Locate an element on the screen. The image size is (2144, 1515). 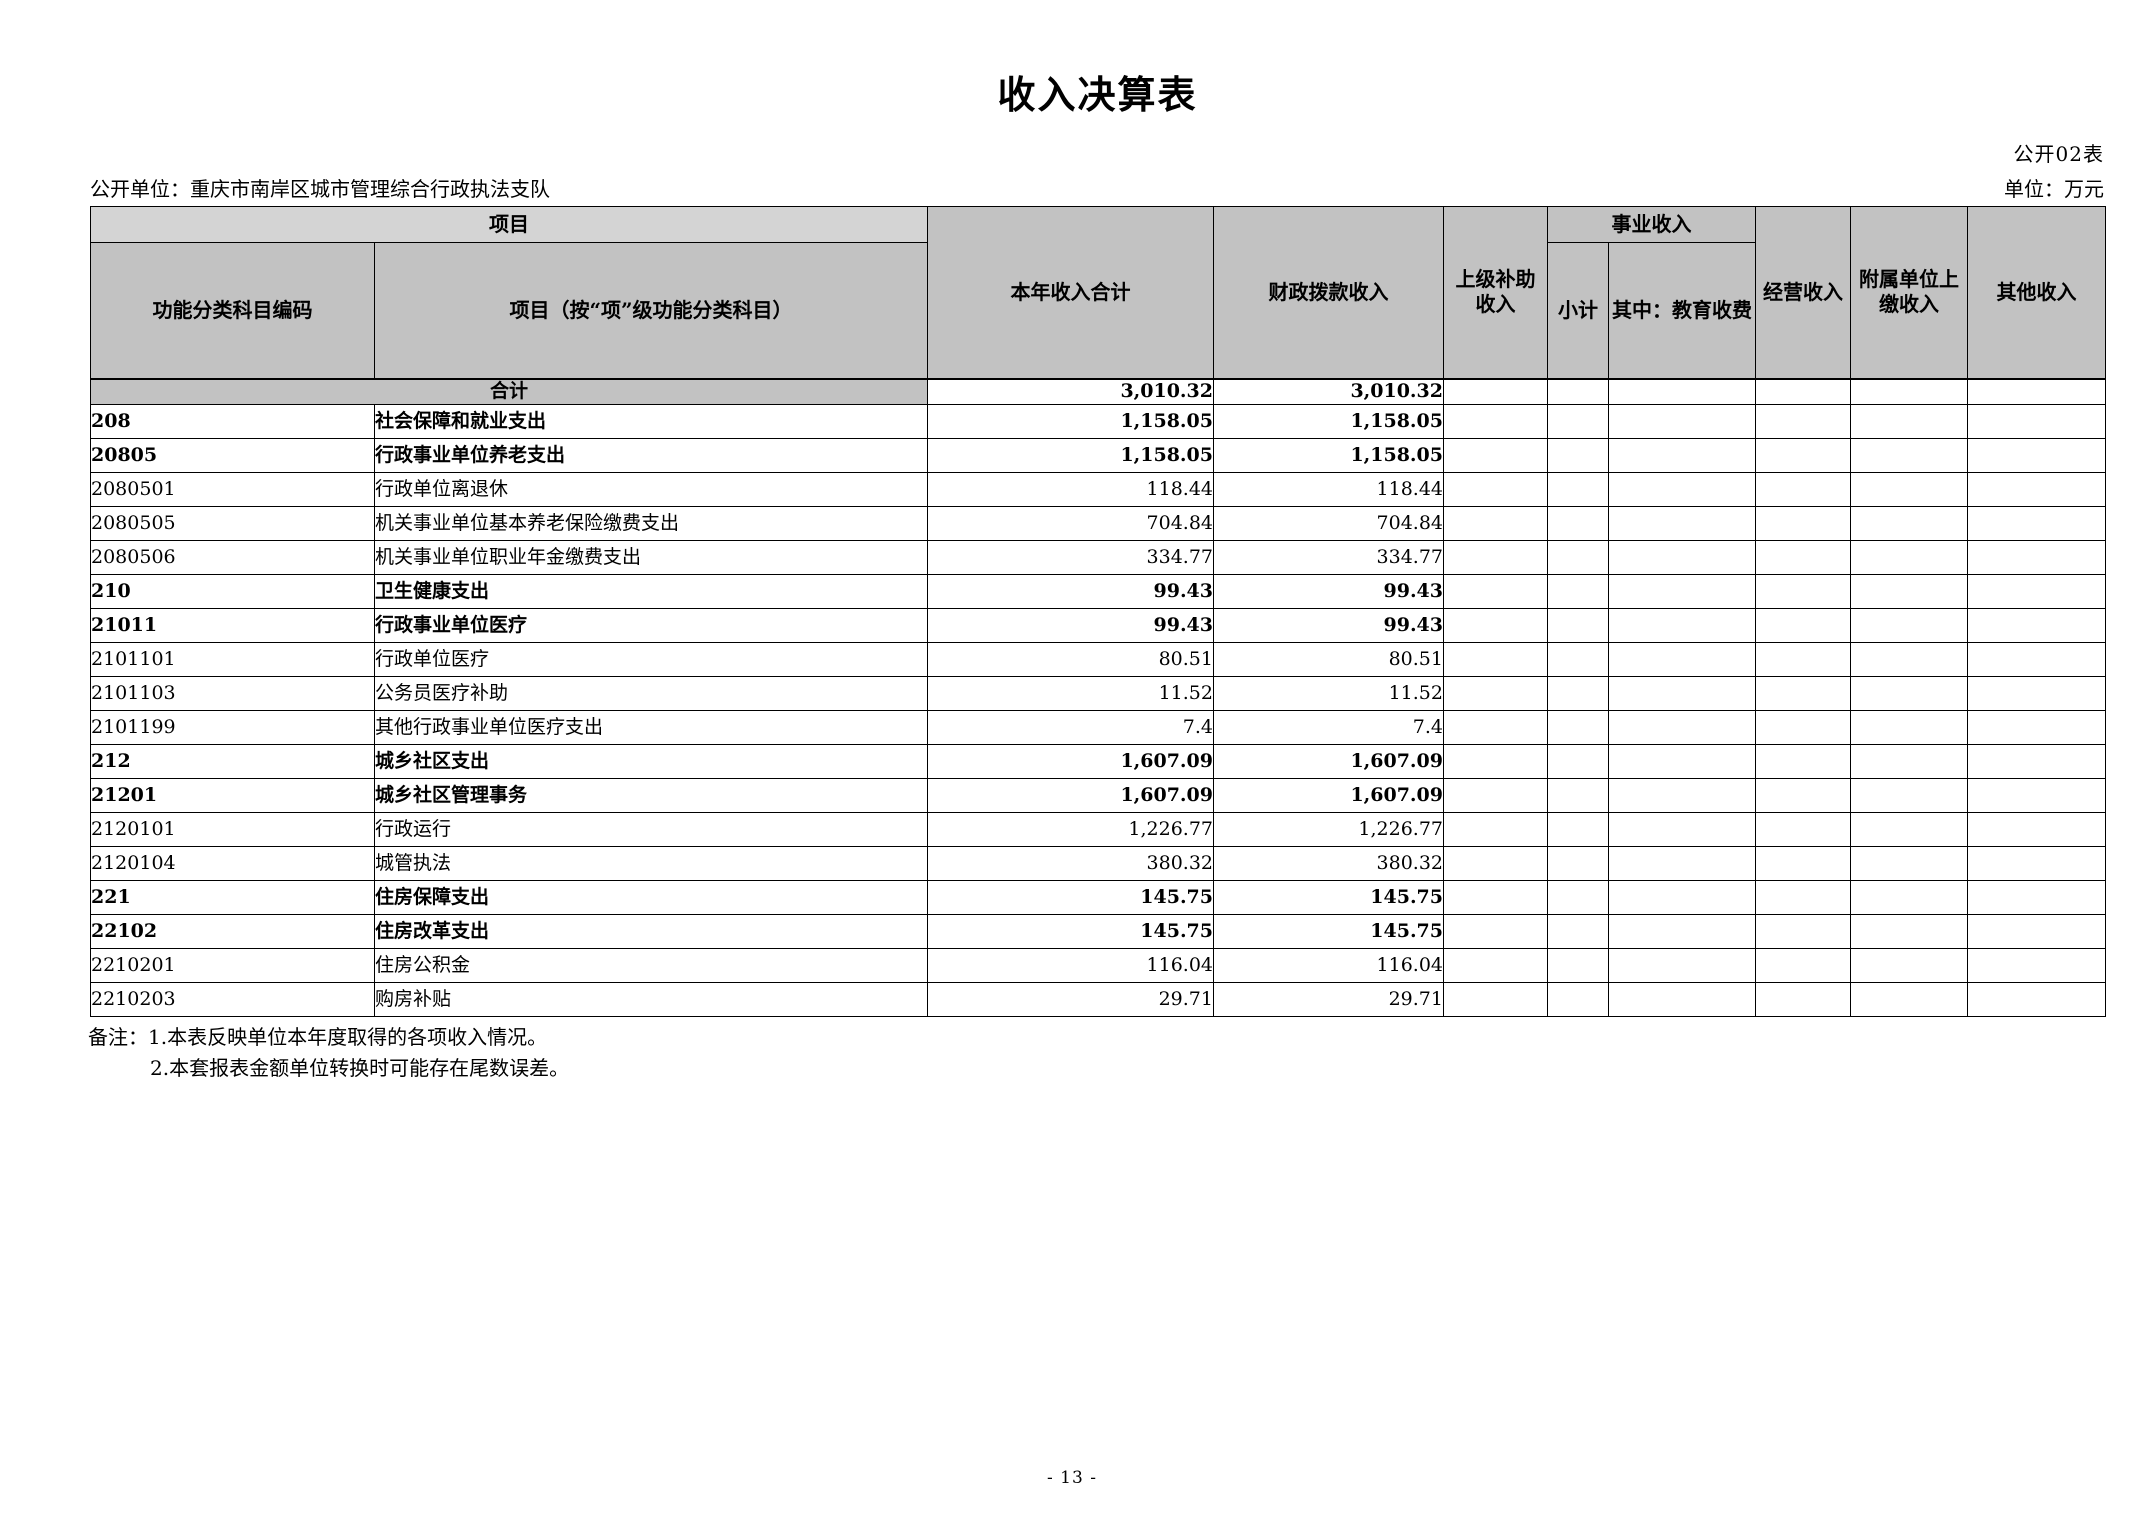
total-row: 合计 3,010.32 3,010.32 is located at coordinates (1098, 391).